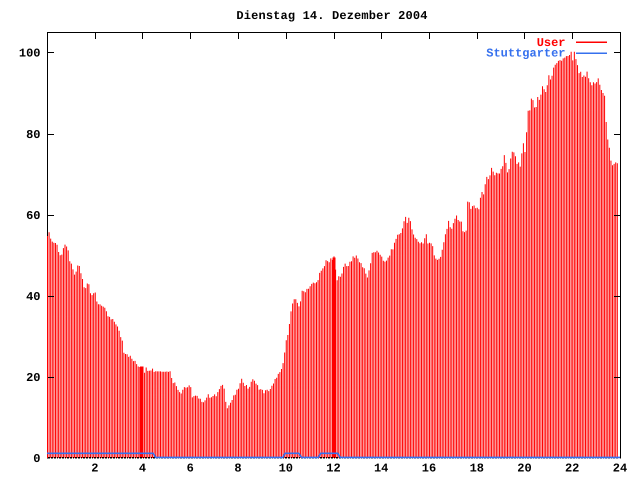 Image resolution: width=640 pixels, height=480 pixels. I want to click on svg-text: 8, so click(237, 469).